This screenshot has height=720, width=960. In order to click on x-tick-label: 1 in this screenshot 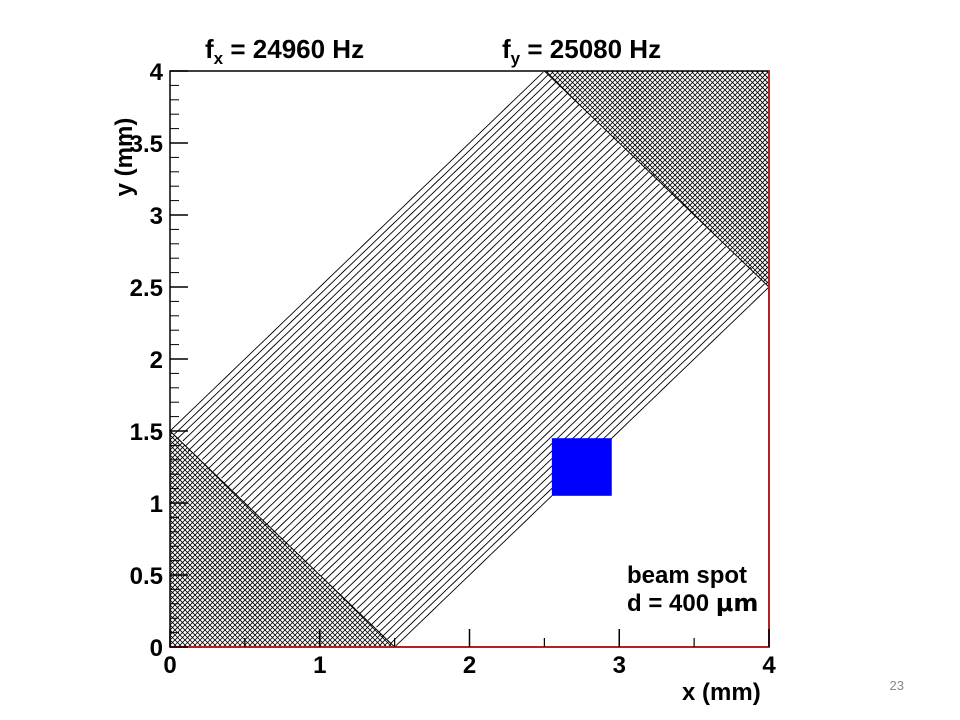, I will do `click(319, 665)`.